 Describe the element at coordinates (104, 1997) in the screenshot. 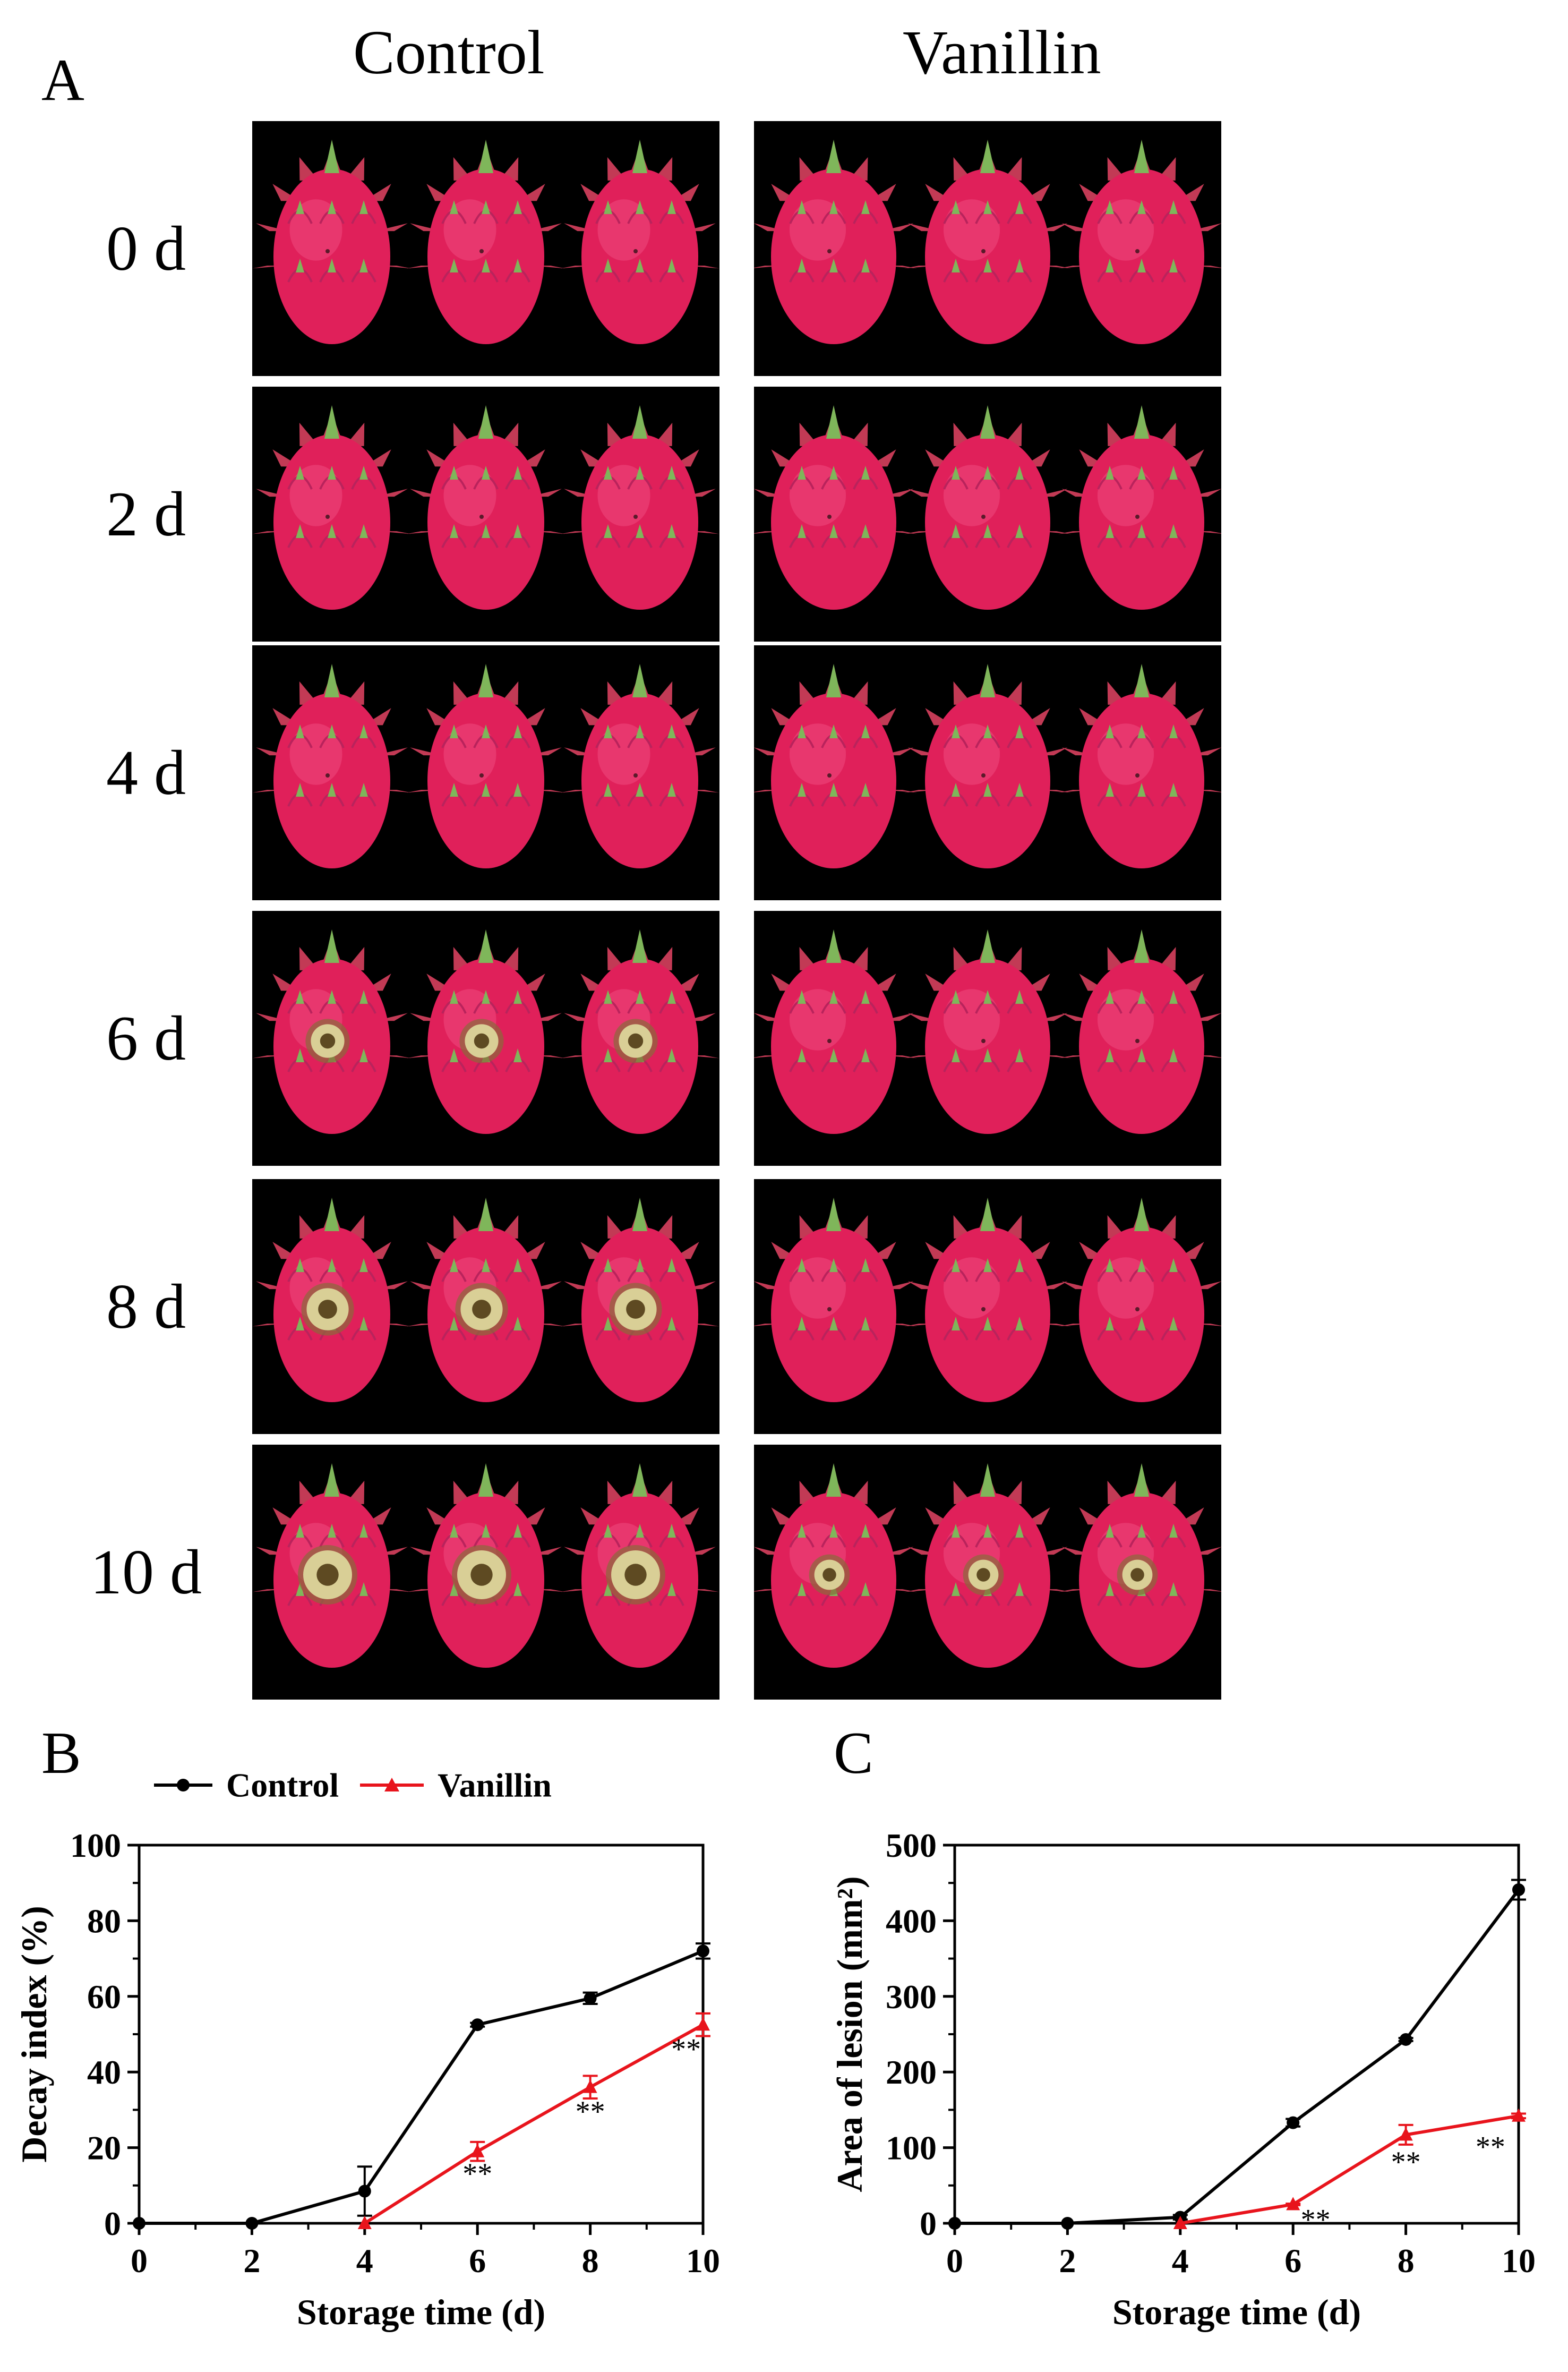

I see `y-tick-label: 60` at that location.